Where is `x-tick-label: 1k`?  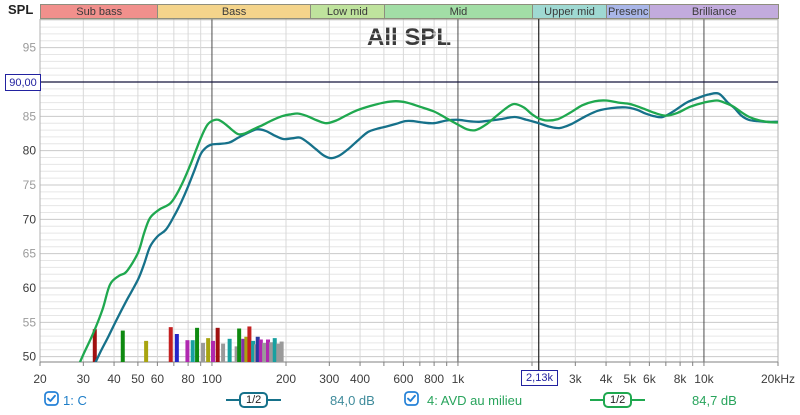 x-tick-label: 1k is located at coordinates (459, 379).